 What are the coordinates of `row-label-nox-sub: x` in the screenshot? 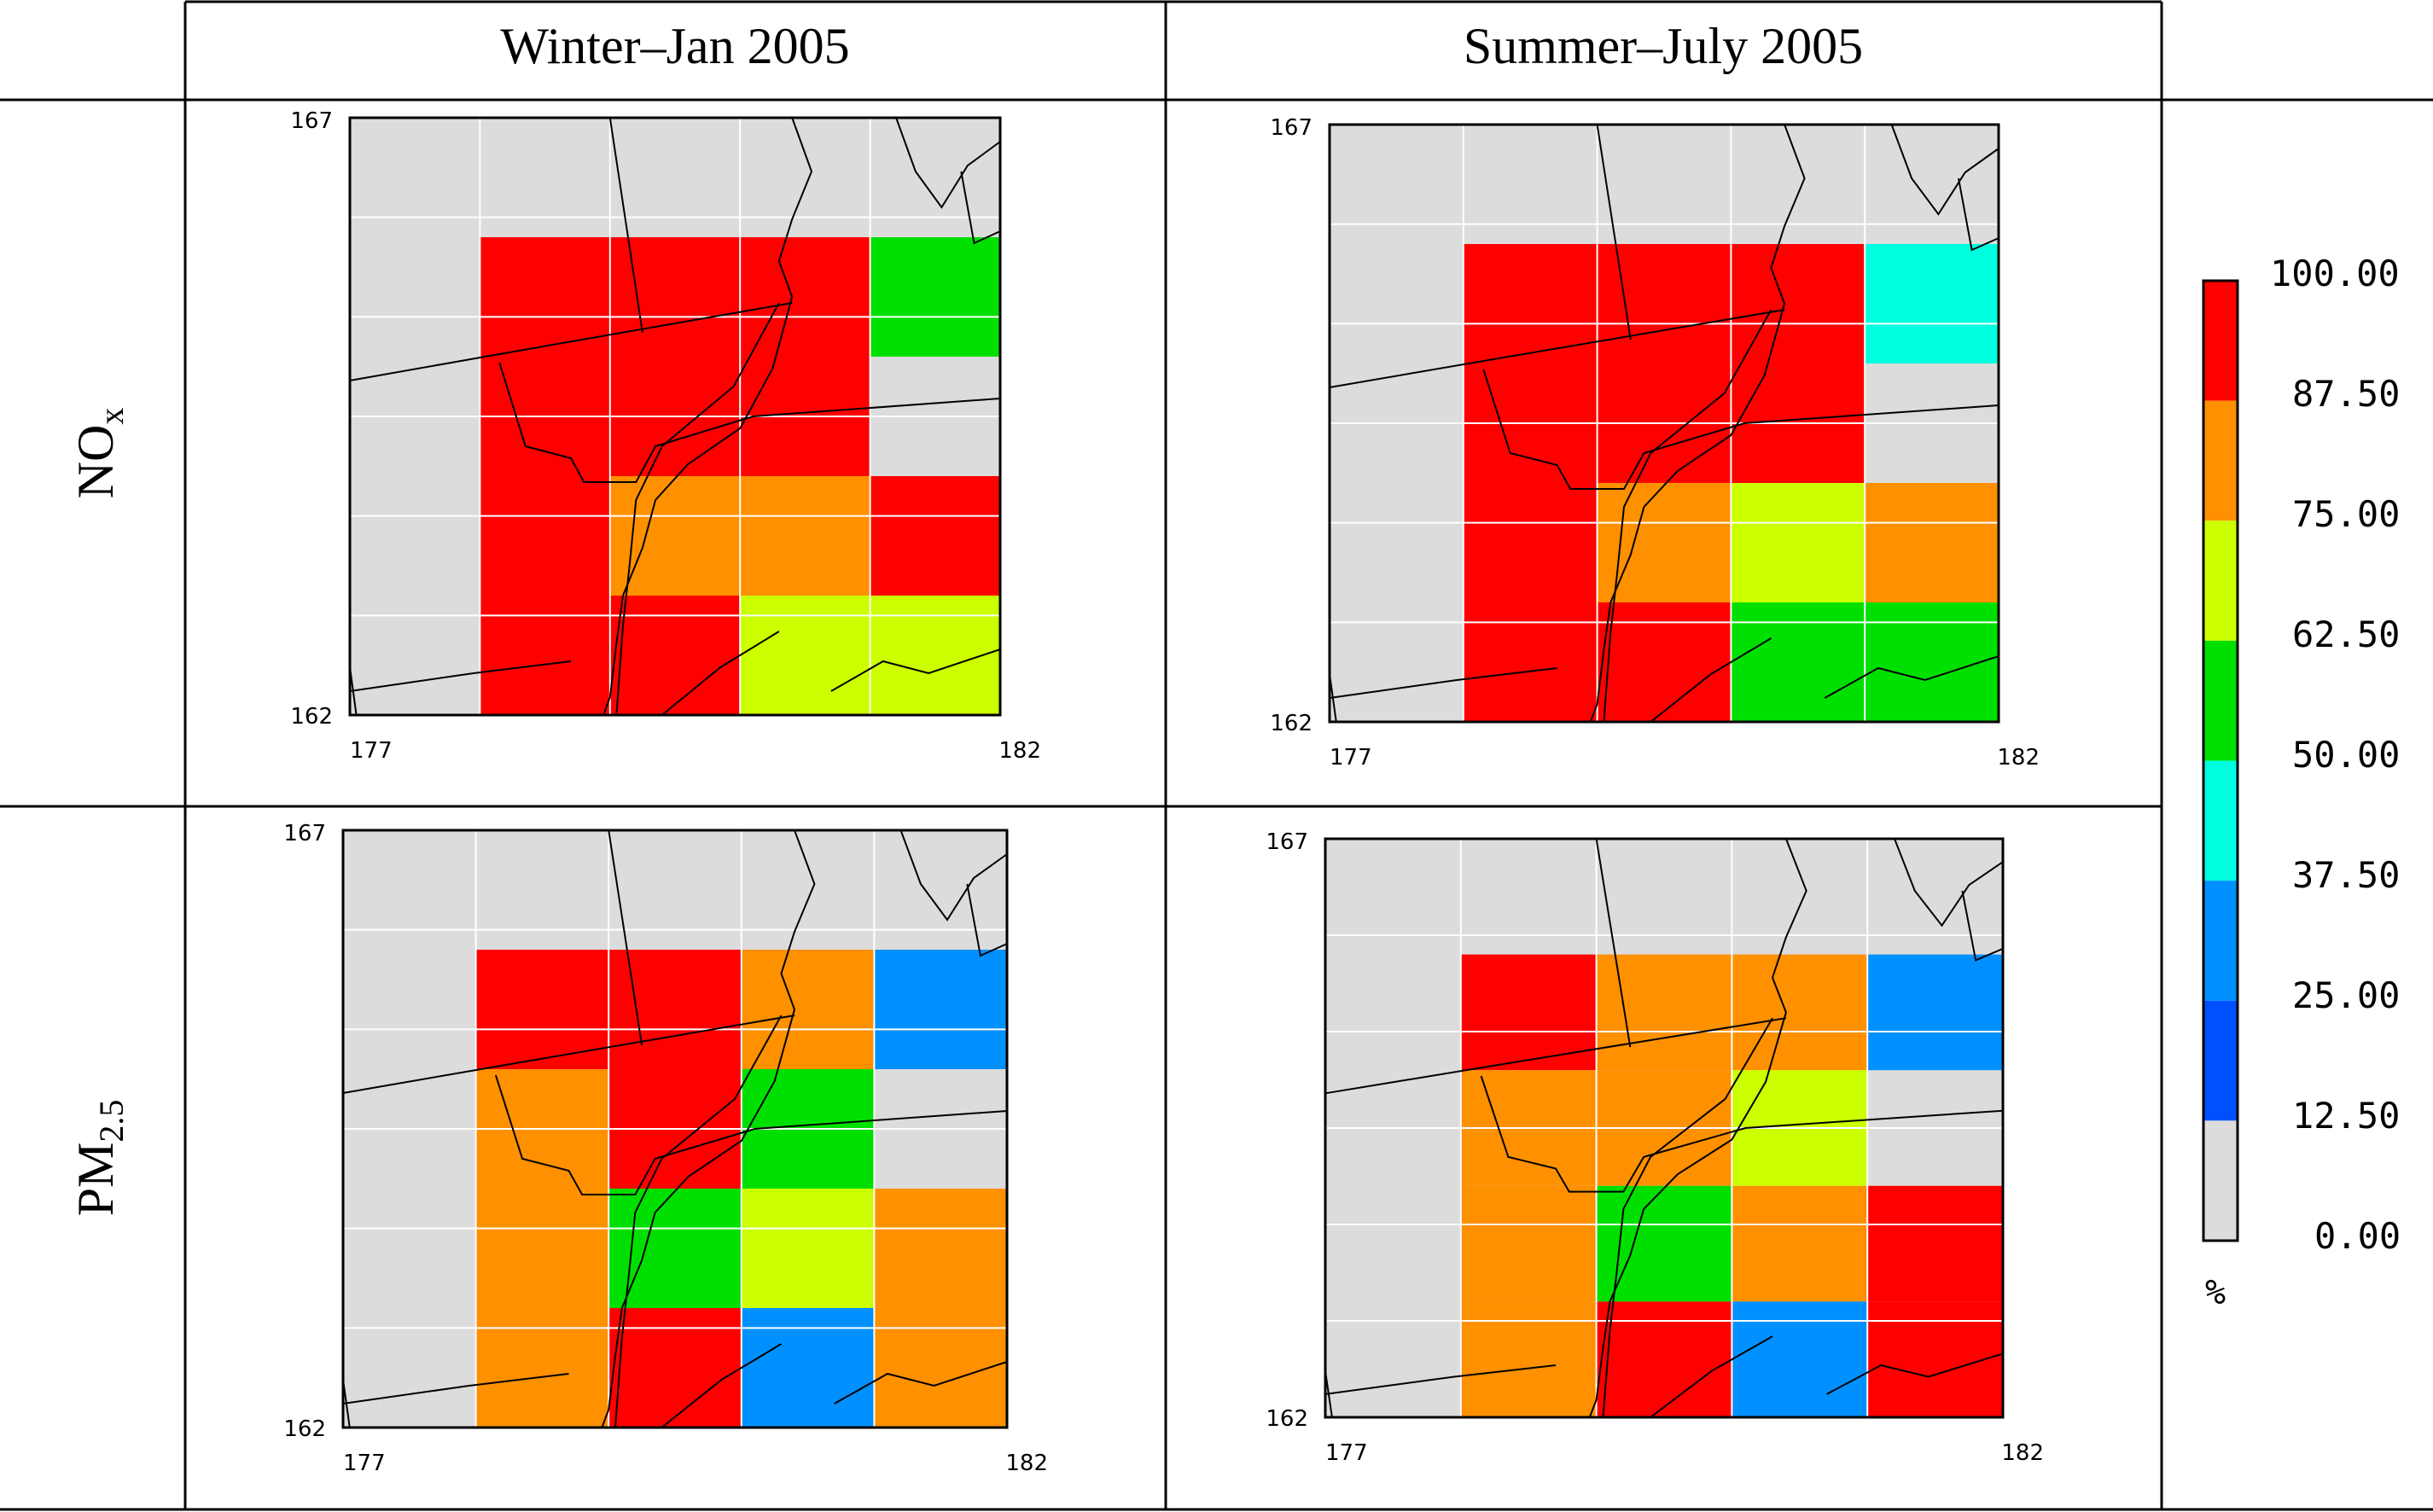 It's located at (112, 416).